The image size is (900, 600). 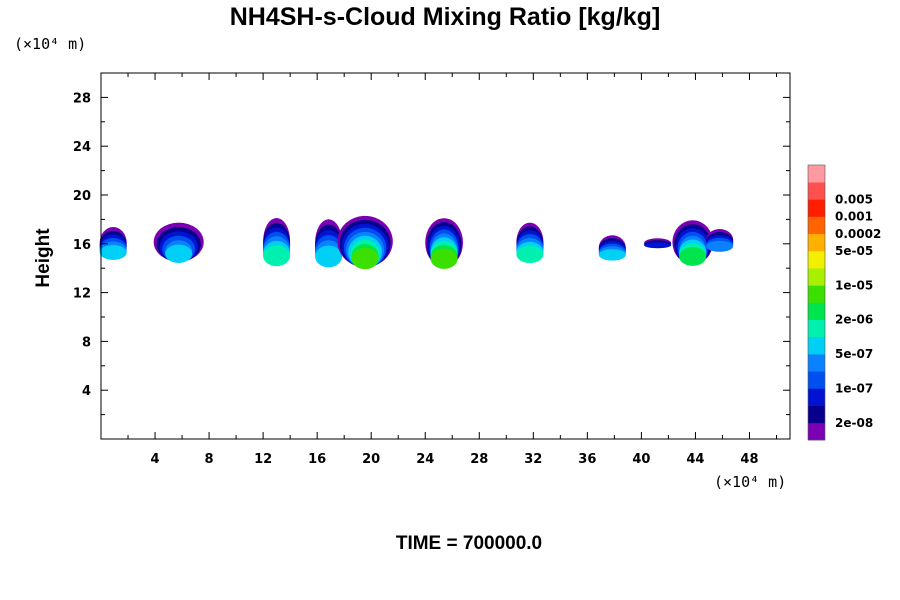 I want to click on x-tick-label: 8, so click(x=209, y=459).